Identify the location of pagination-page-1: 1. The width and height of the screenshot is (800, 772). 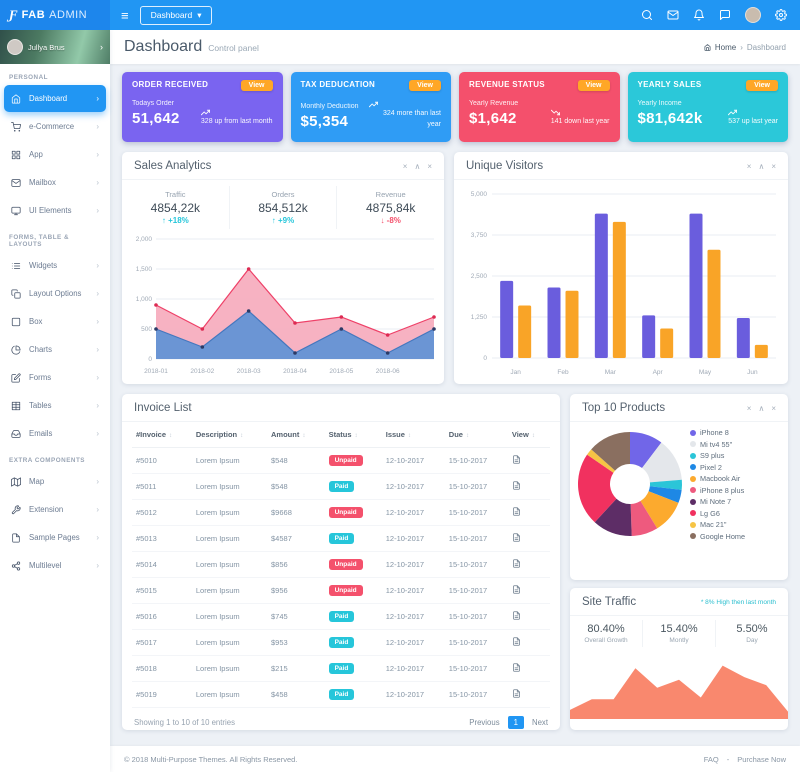
(515, 722).